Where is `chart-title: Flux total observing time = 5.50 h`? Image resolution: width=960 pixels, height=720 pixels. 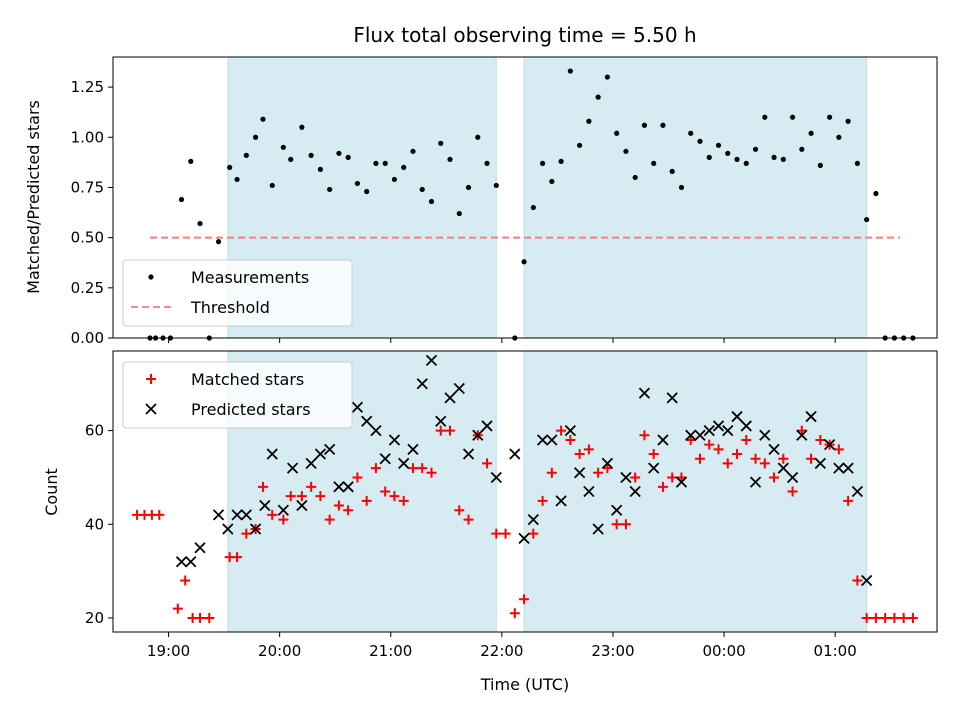
chart-title: Flux total observing time = 5.50 h is located at coordinates (524, 35).